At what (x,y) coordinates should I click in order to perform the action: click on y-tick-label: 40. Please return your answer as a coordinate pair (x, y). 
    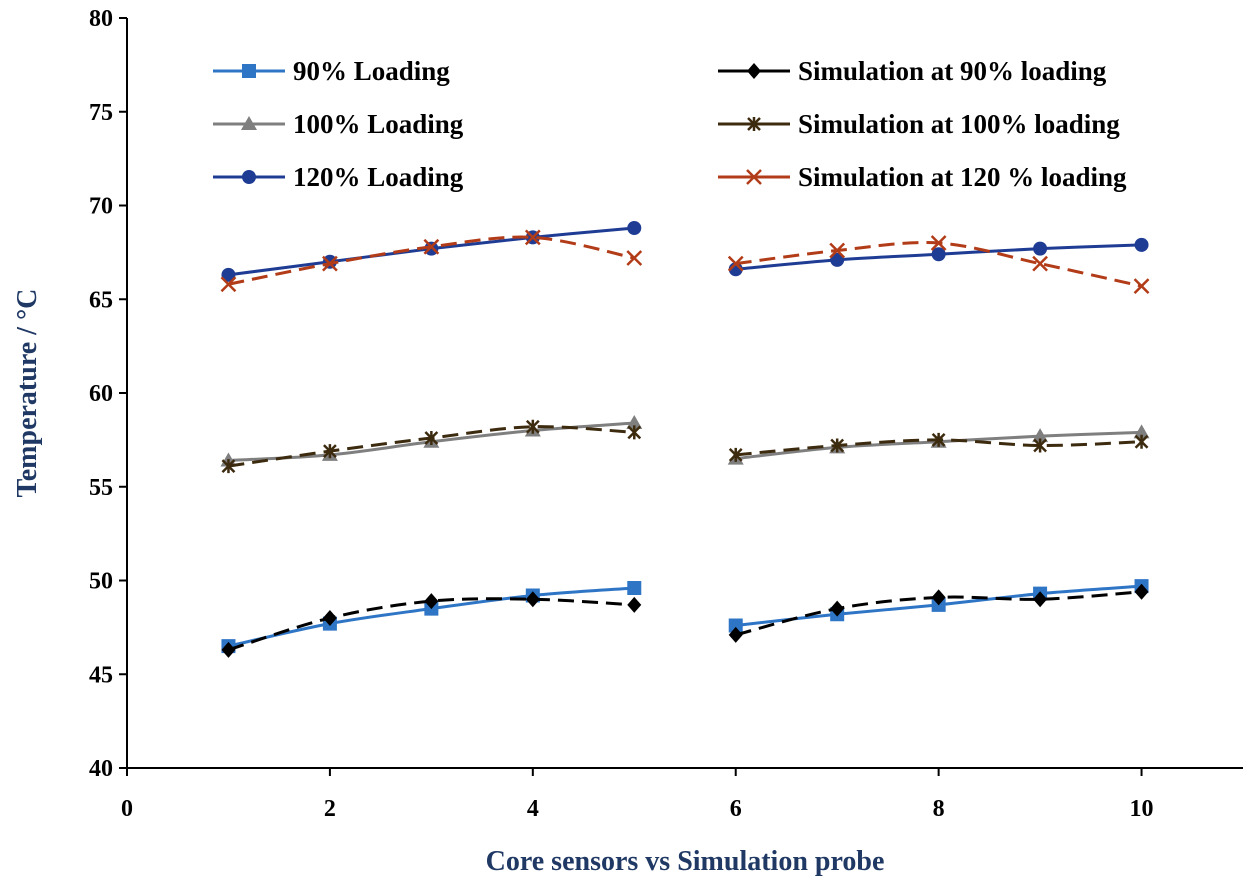
    Looking at the image, I should click on (101, 769).